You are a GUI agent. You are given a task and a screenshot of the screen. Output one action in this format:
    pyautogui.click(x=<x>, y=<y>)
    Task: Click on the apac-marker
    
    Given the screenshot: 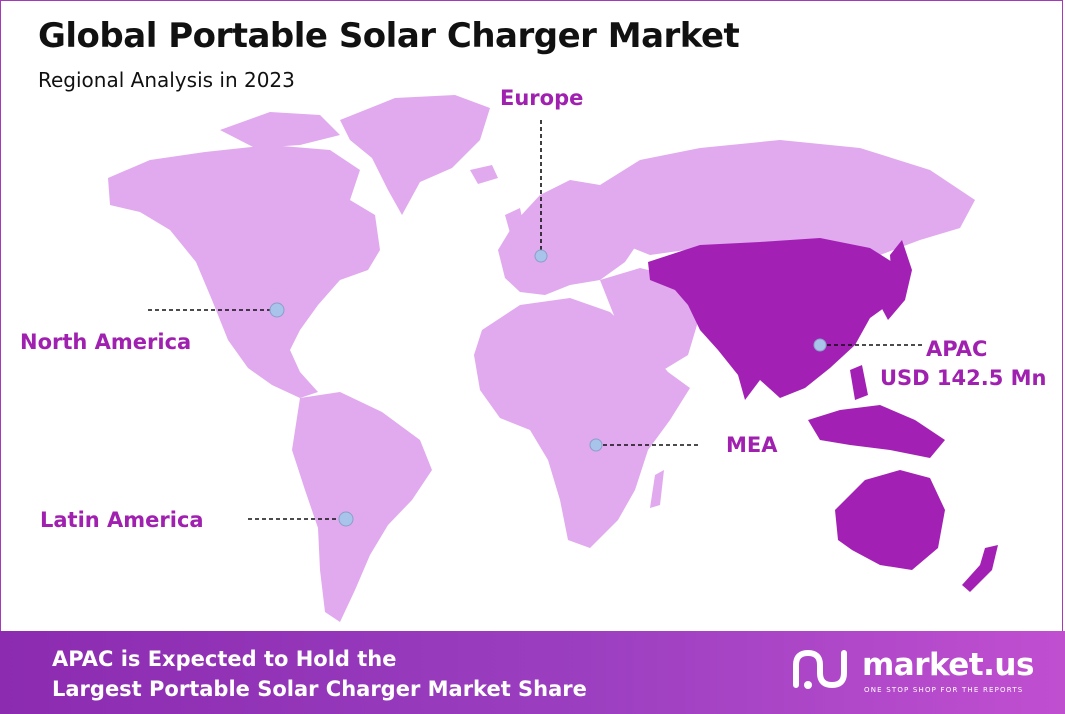 What is the action you would take?
    pyautogui.click(x=820, y=345)
    